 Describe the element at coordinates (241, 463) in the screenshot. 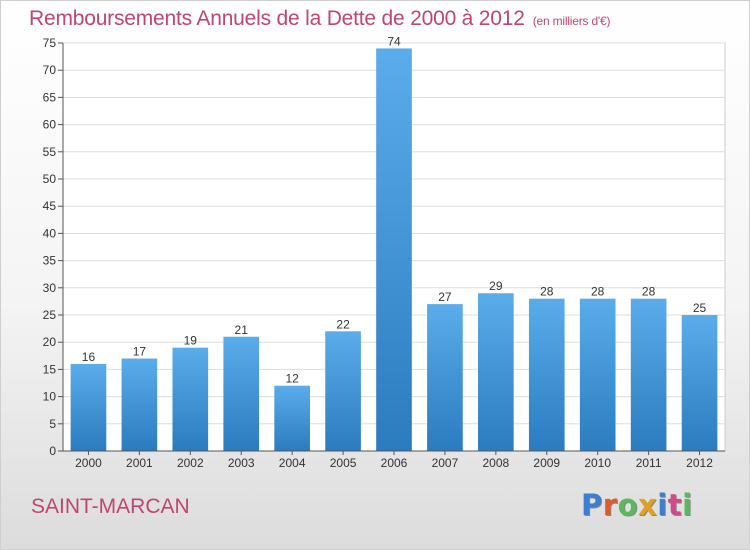

I see `x-tick-label-2003: 2003` at that location.